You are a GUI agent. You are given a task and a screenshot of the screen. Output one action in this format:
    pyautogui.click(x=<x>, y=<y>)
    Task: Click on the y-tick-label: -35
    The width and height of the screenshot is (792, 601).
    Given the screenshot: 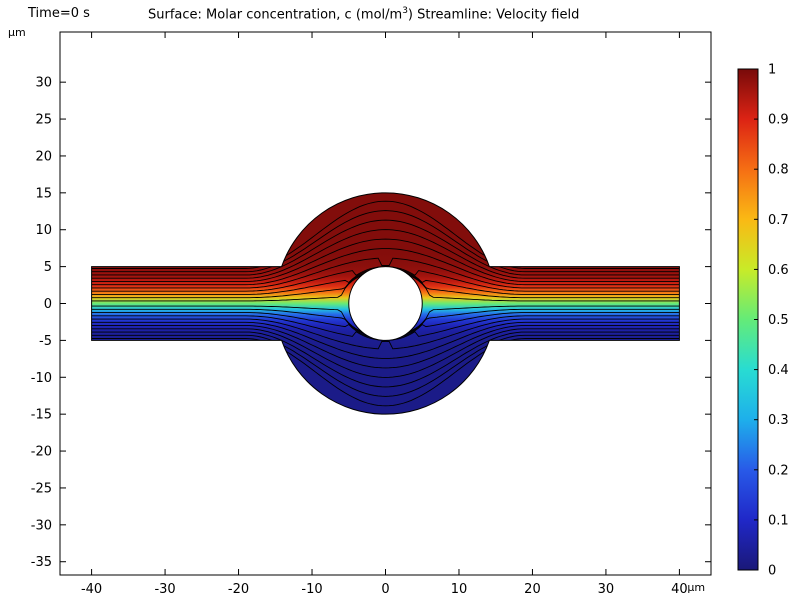 What is the action you would take?
    pyautogui.click(x=41, y=562)
    